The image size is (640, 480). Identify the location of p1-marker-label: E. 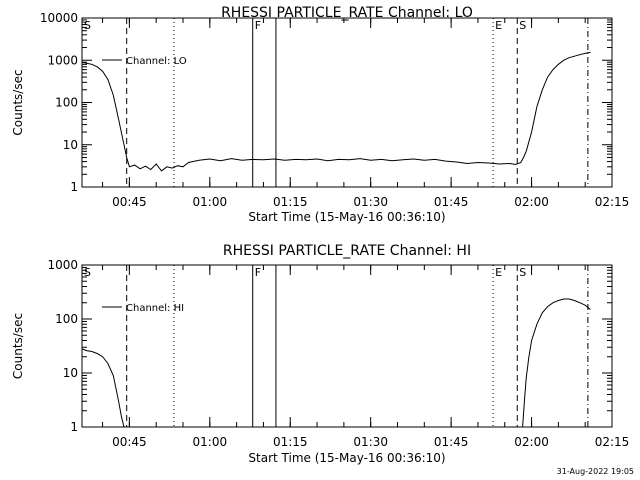
(498, 272).